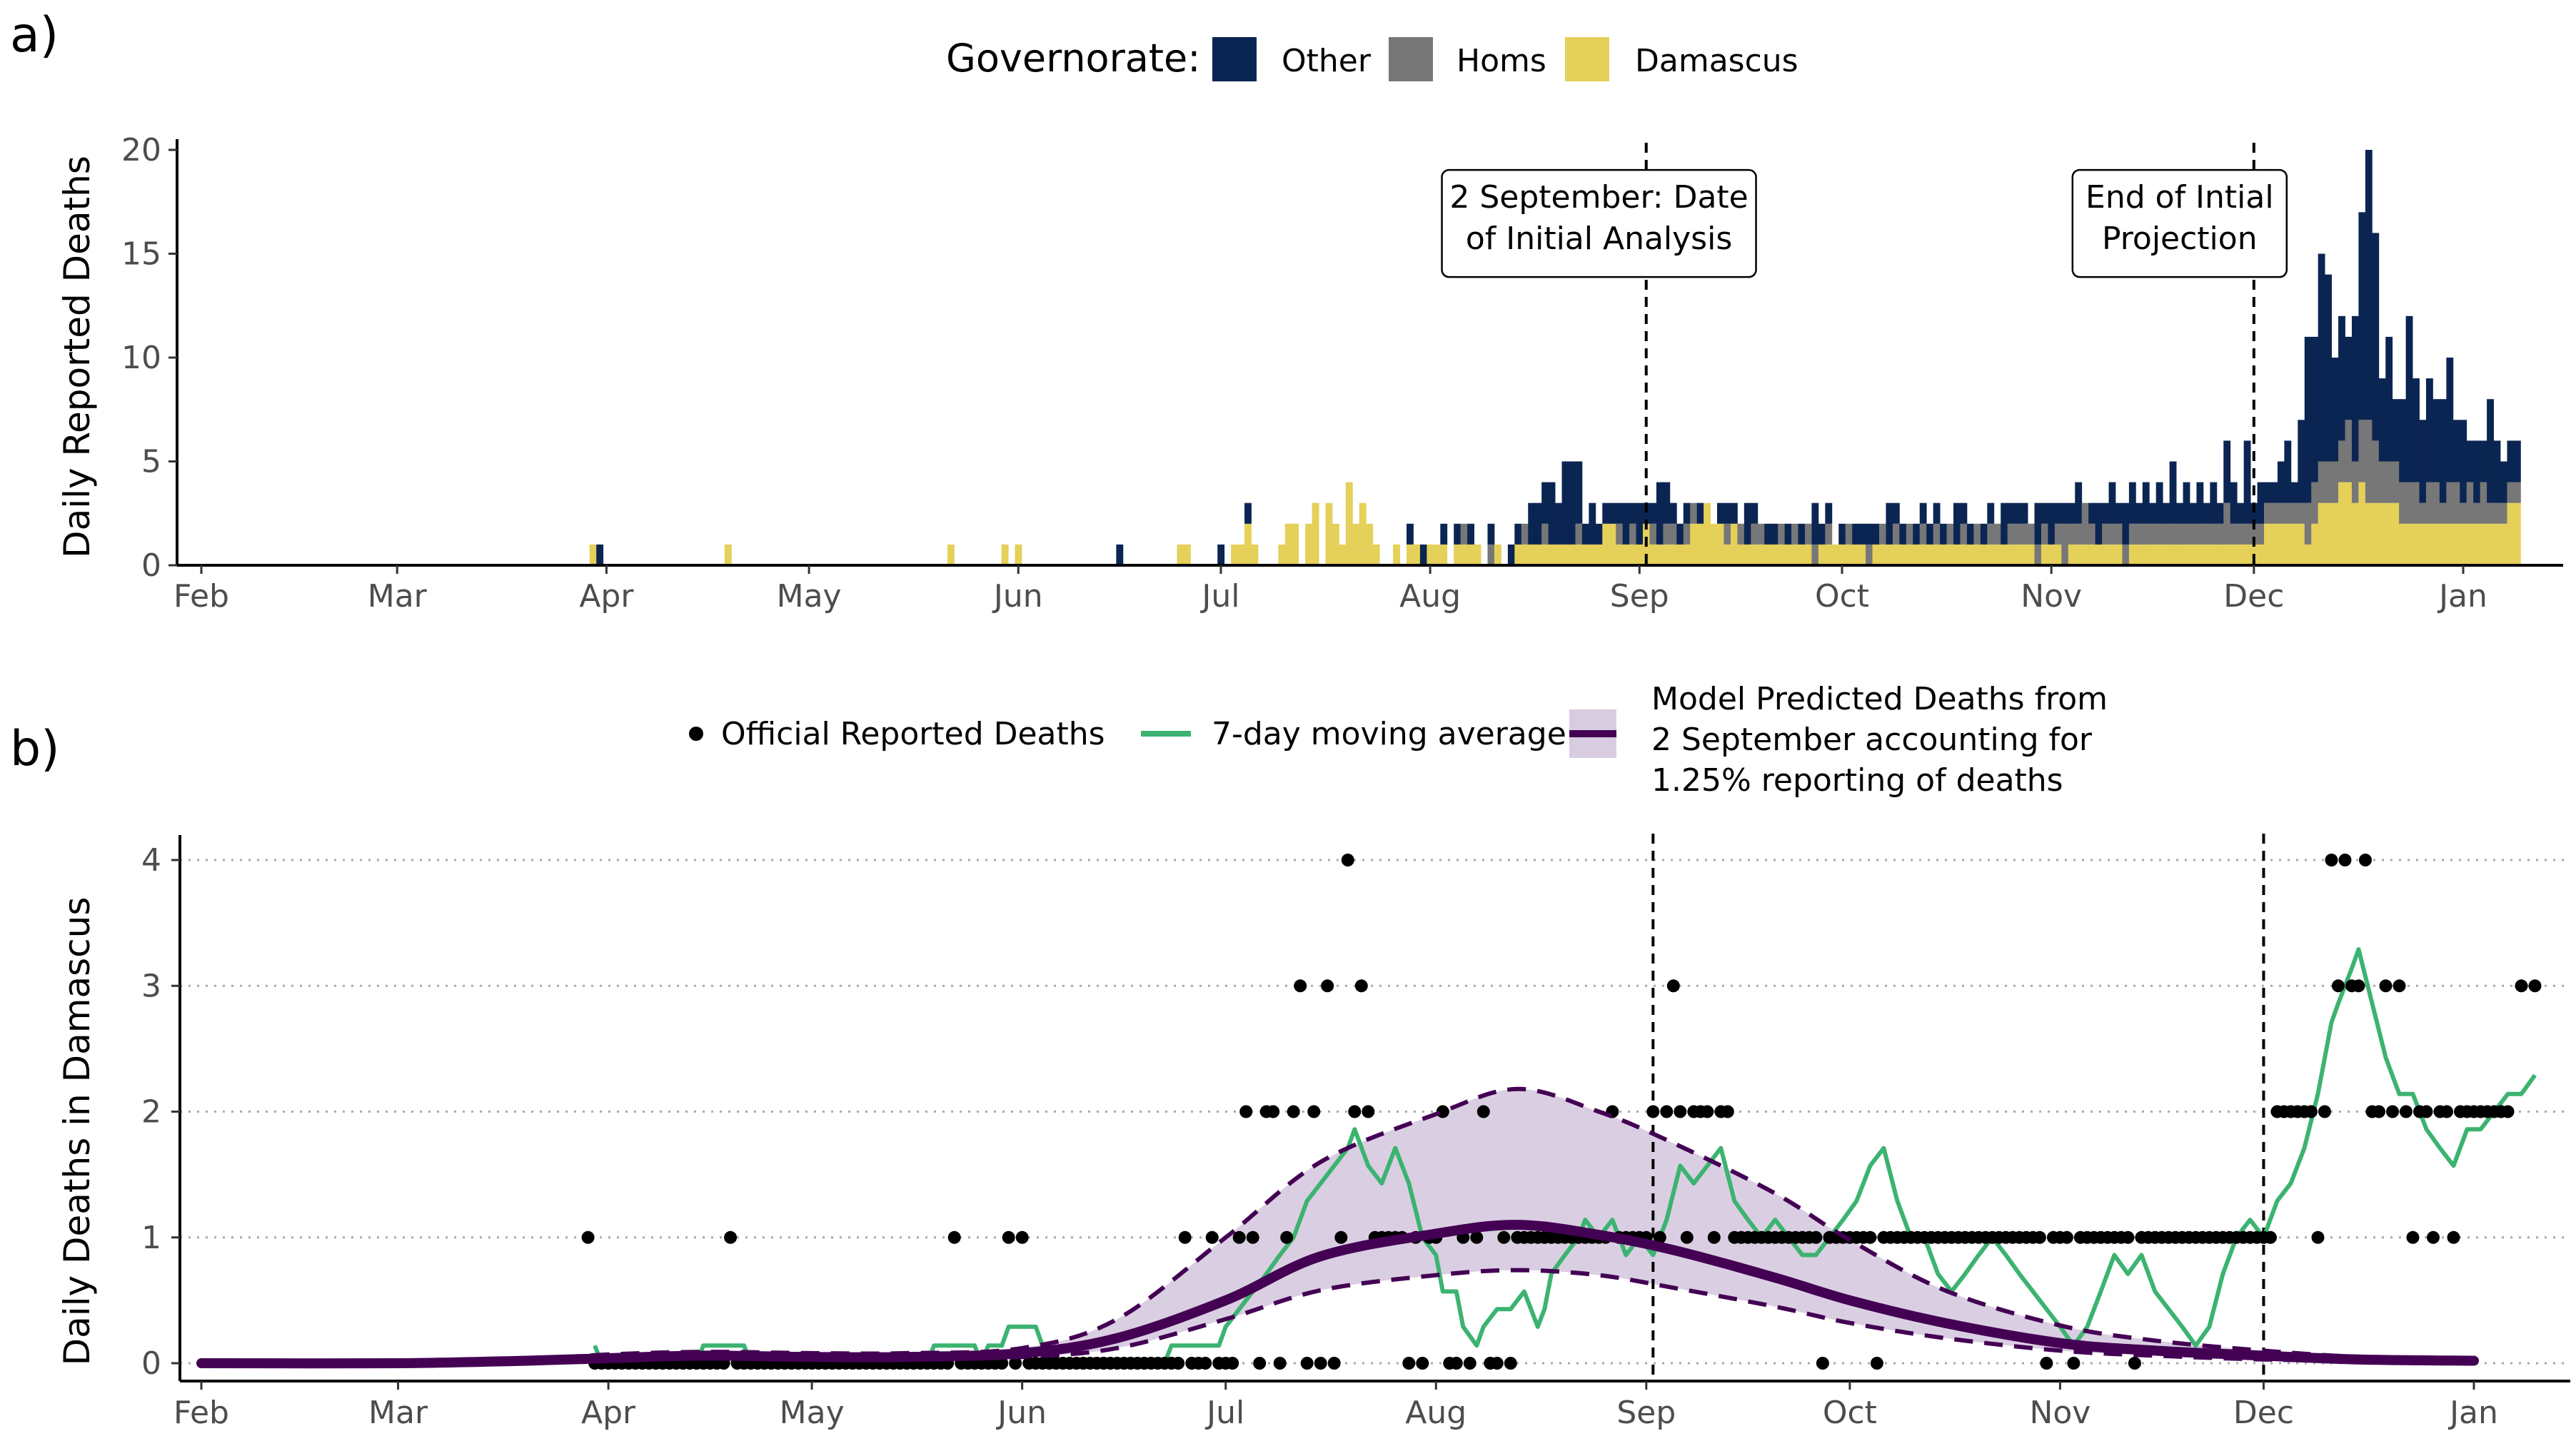 The height and width of the screenshot is (1456, 2576). What do you see at coordinates (151, 462) in the screenshot?
I see `y-tick-label: 5` at bounding box center [151, 462].